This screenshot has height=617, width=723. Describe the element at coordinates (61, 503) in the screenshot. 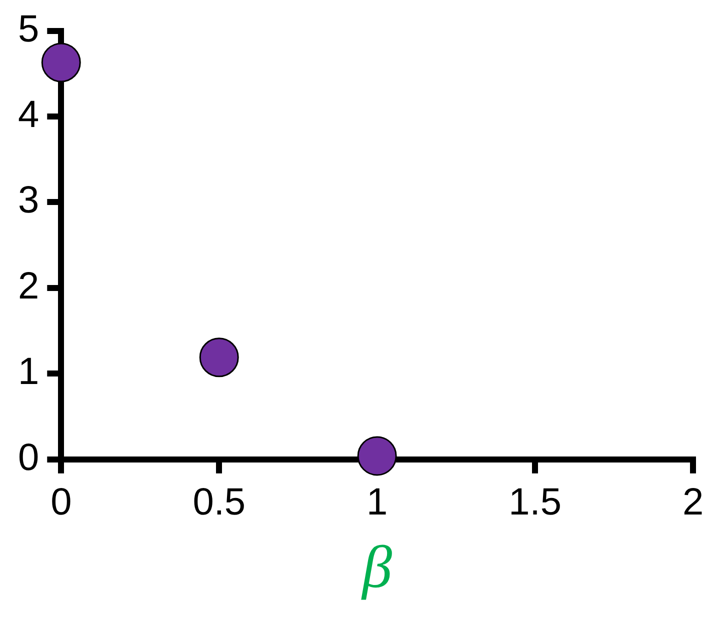

I see `x-tick-label: 0` at that location.